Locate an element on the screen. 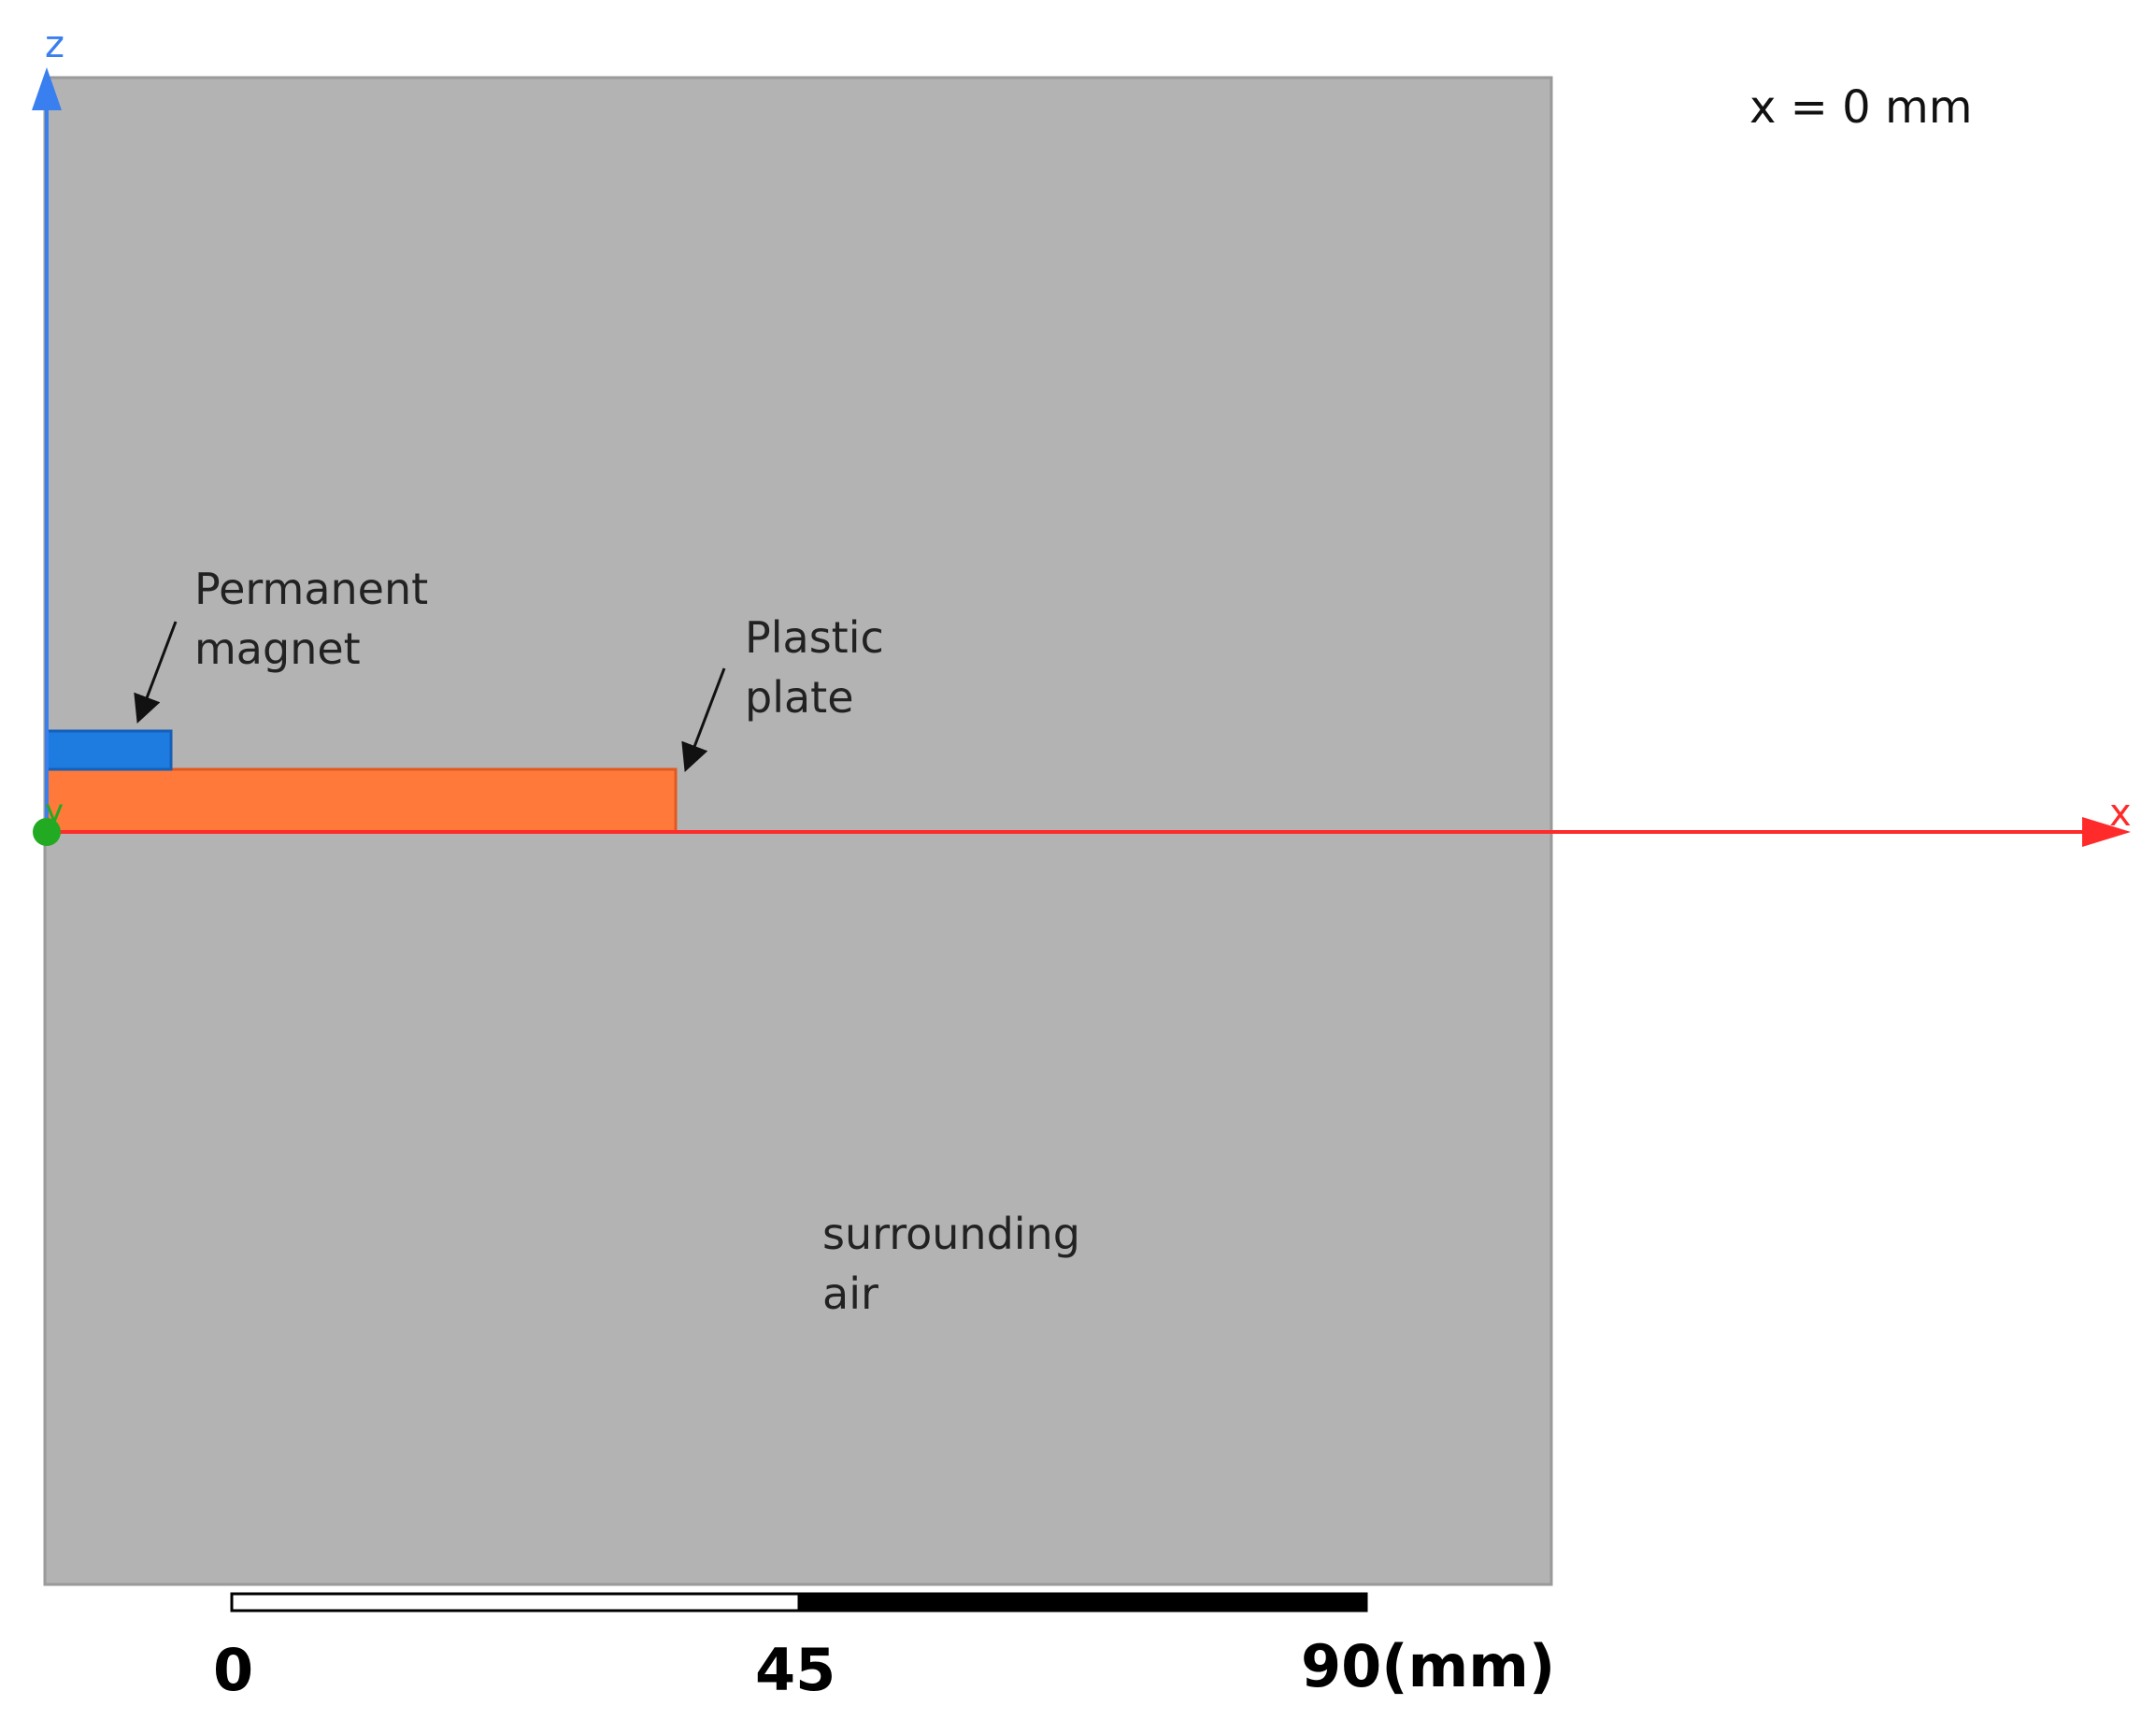 The height and width of the screenshot is (1720, 2156). z-axis-arrowhead is located at coordinates (47, 88).